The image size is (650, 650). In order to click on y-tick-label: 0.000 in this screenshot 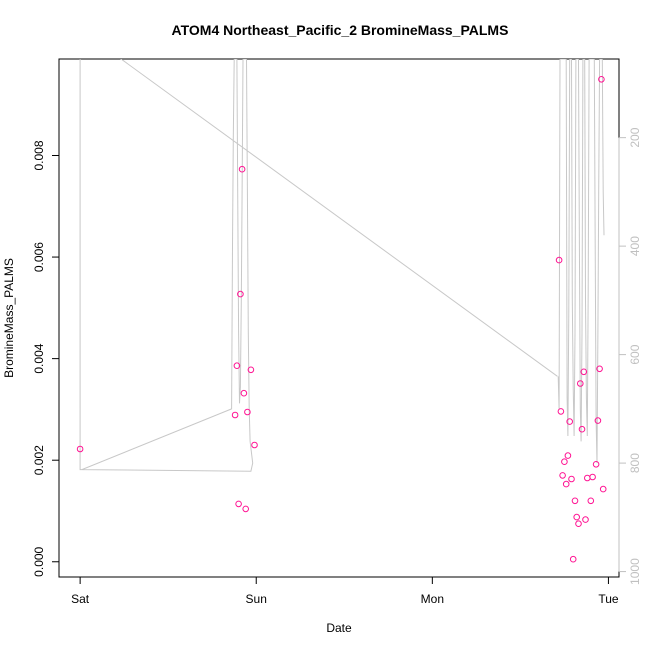, I will do `click(39, 561)`.